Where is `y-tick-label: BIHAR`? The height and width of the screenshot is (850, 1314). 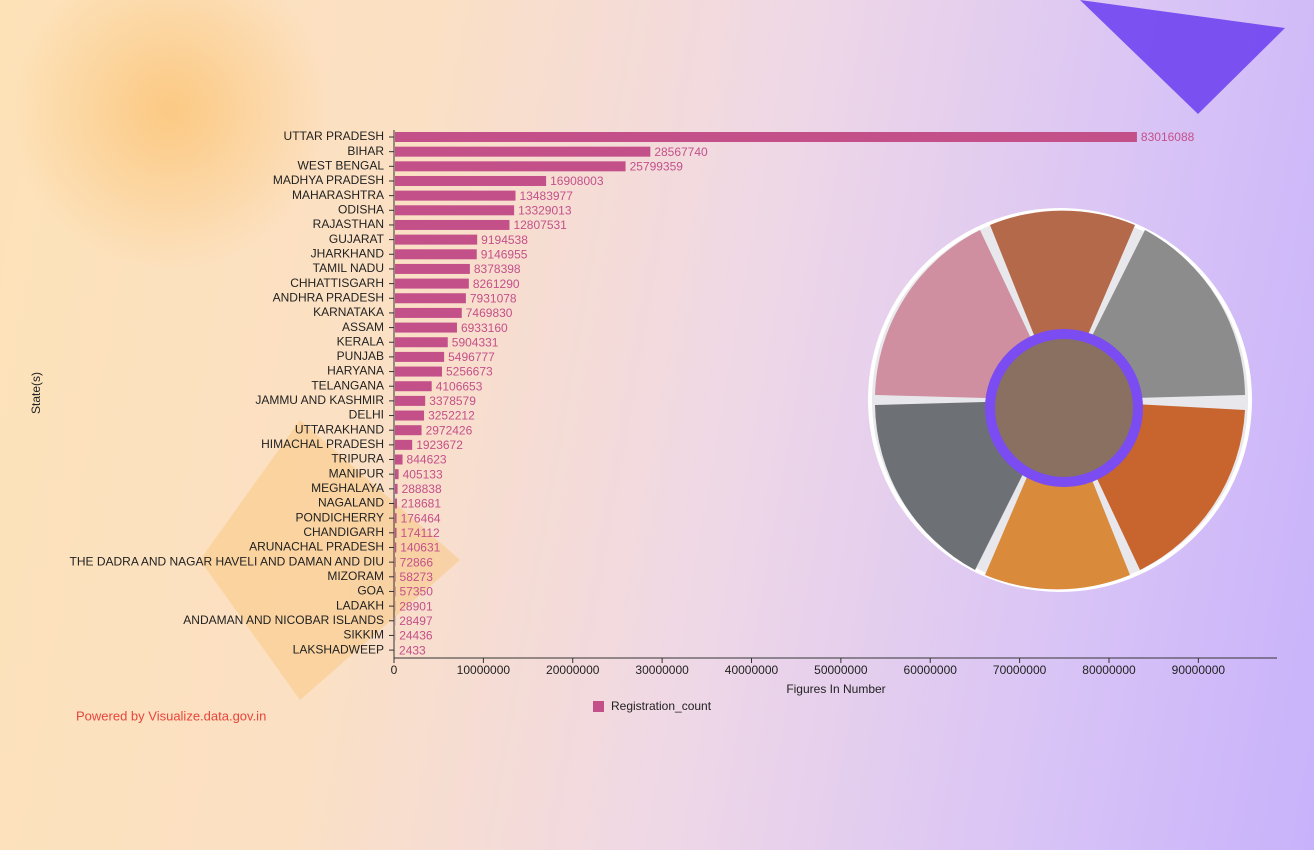 y-tick-label: BIHAR is located at coordinates (365, 151).